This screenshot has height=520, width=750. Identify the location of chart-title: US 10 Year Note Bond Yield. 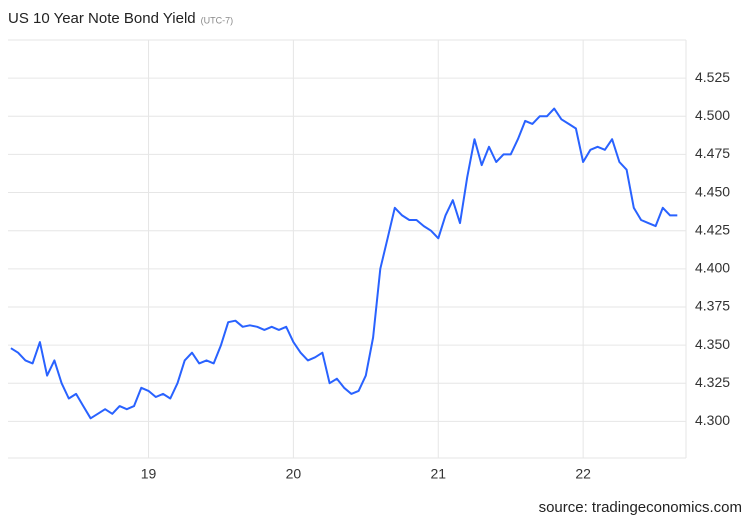
(102, 18).